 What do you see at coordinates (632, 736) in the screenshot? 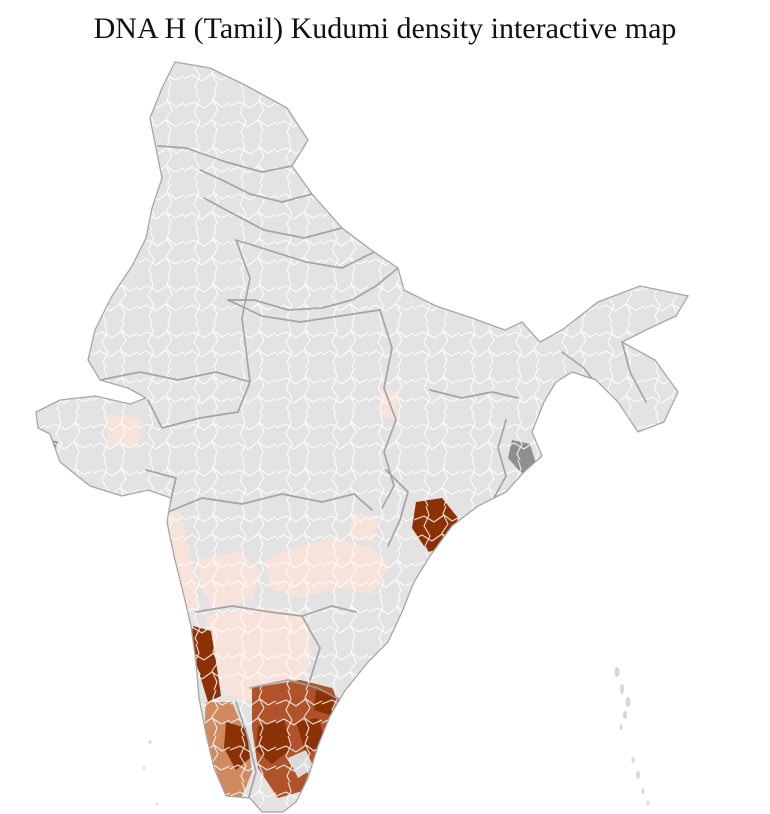
I see `andaman-nicobar-islands` at bounding box center [632, 736].